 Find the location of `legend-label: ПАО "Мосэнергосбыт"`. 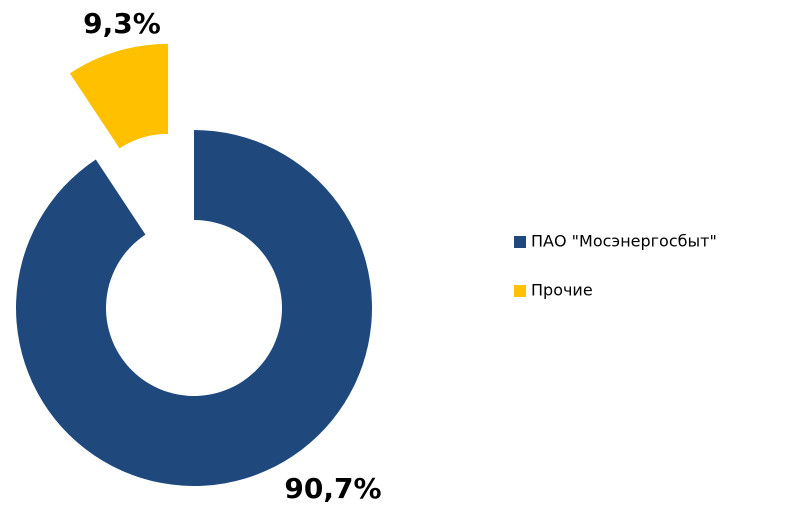

legend-label: ПАО "Мосэнергосбыт" is located at coordinates (624, 241).